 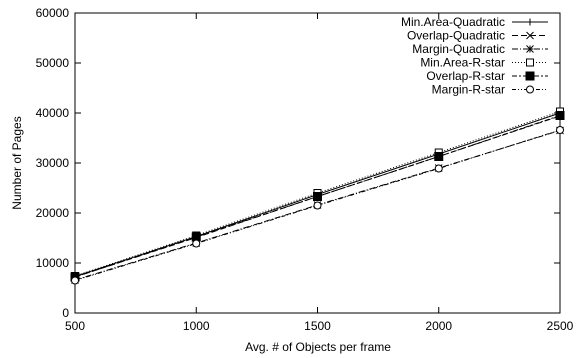 I want to click on marker-cross-b, so click(x=530, y=35).